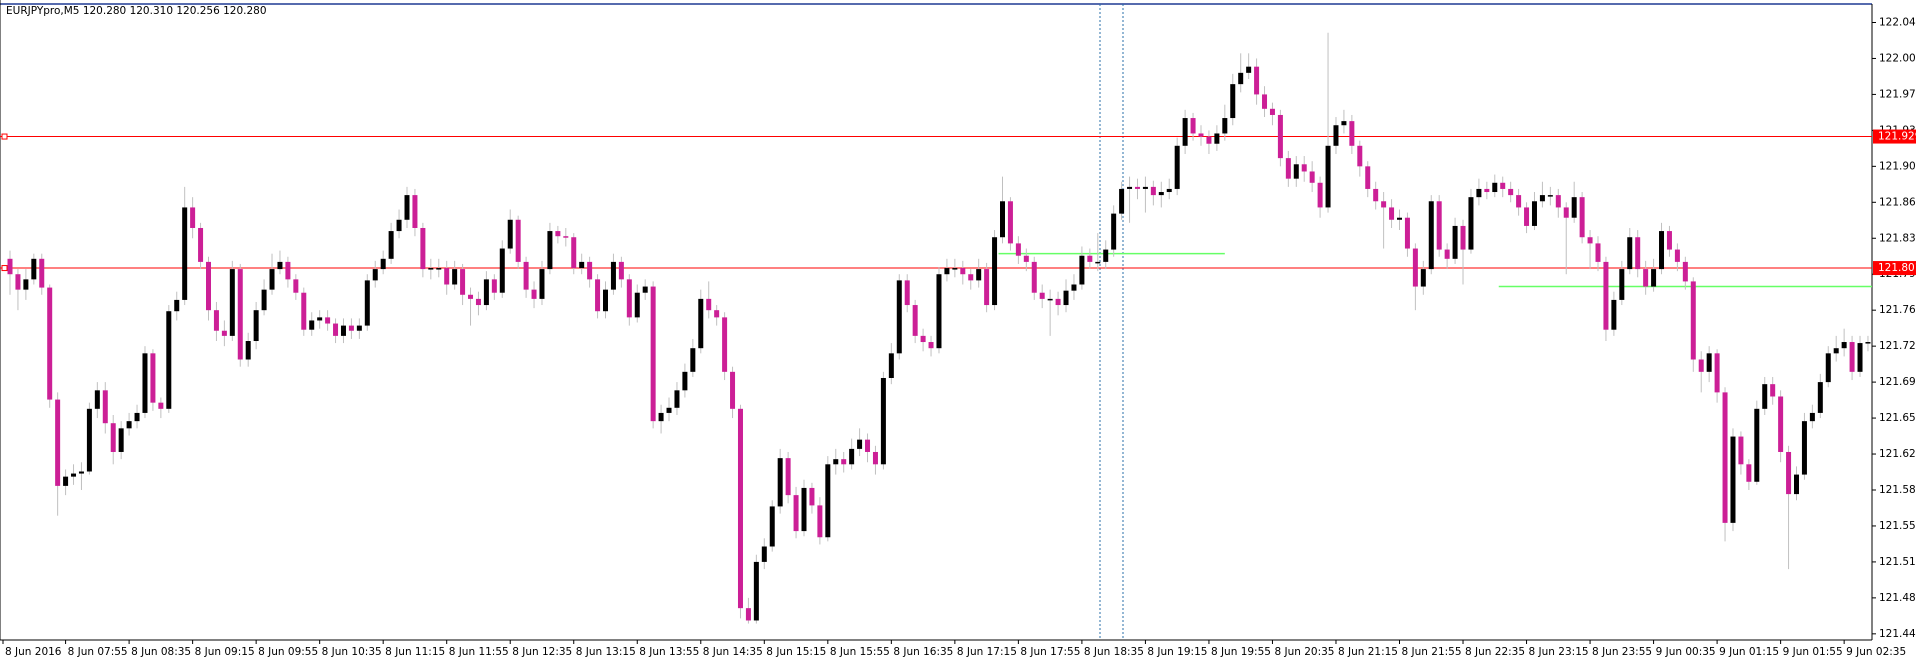 The width and height of the screenshot is (1916, 660). I want to click on x-tick-label: 8 Jun 2016, so click(33, 652).